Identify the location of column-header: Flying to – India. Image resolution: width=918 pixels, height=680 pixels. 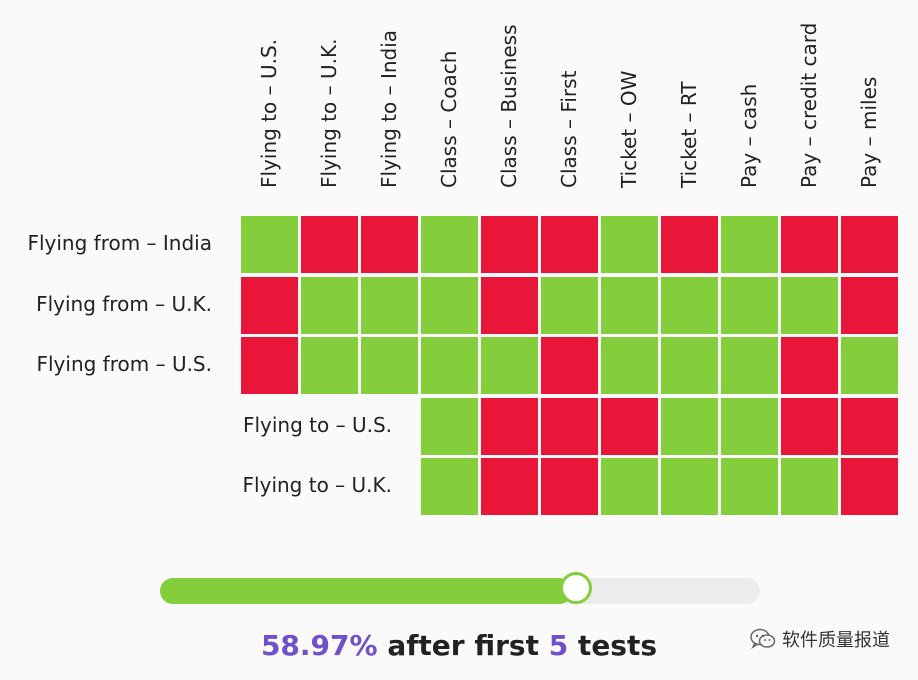
(389, 108).